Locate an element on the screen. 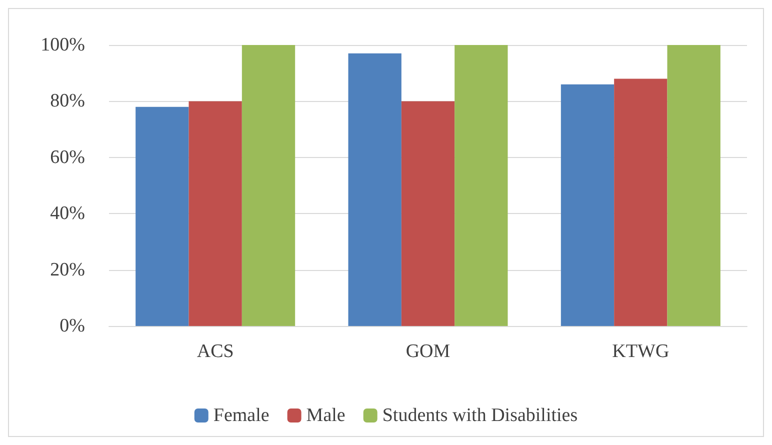 Image resolution: width=772 pixels, height=445 pixels. y-tick-label: 0% is located at coordinates (73, 326).